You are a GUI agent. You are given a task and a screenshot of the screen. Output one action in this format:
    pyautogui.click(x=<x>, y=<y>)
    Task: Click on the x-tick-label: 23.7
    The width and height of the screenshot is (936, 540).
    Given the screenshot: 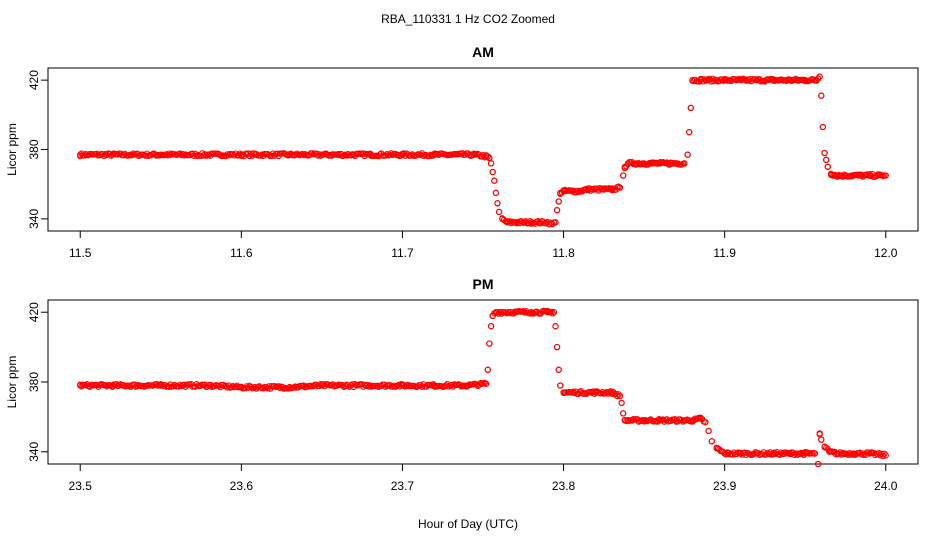 What is the action you would take?
    pyautogui.click(x=403, y=486)
    